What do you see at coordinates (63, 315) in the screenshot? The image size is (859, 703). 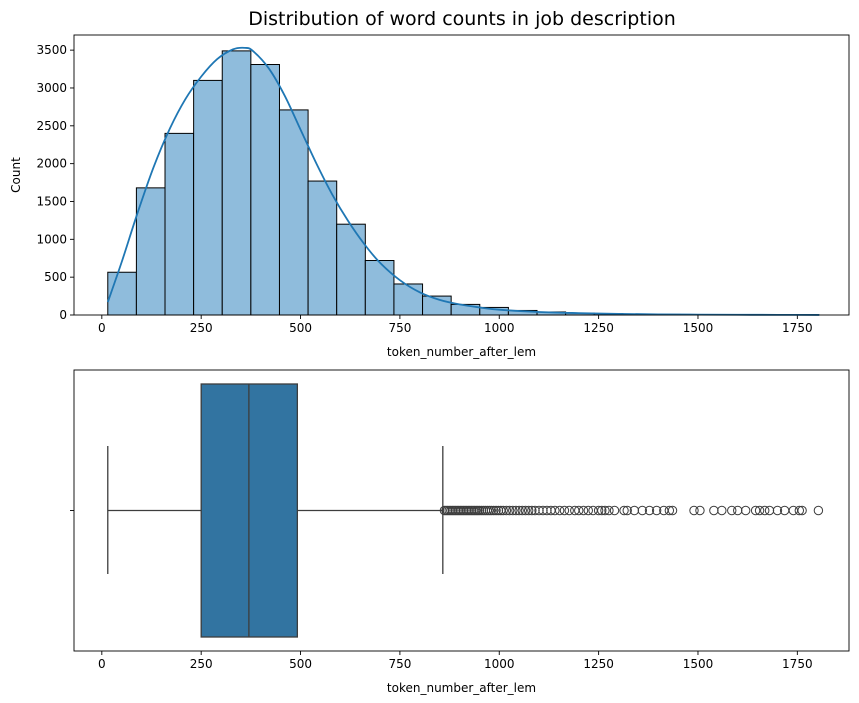 I see `y-tick-label: 0` at bounding box center [63, 315].